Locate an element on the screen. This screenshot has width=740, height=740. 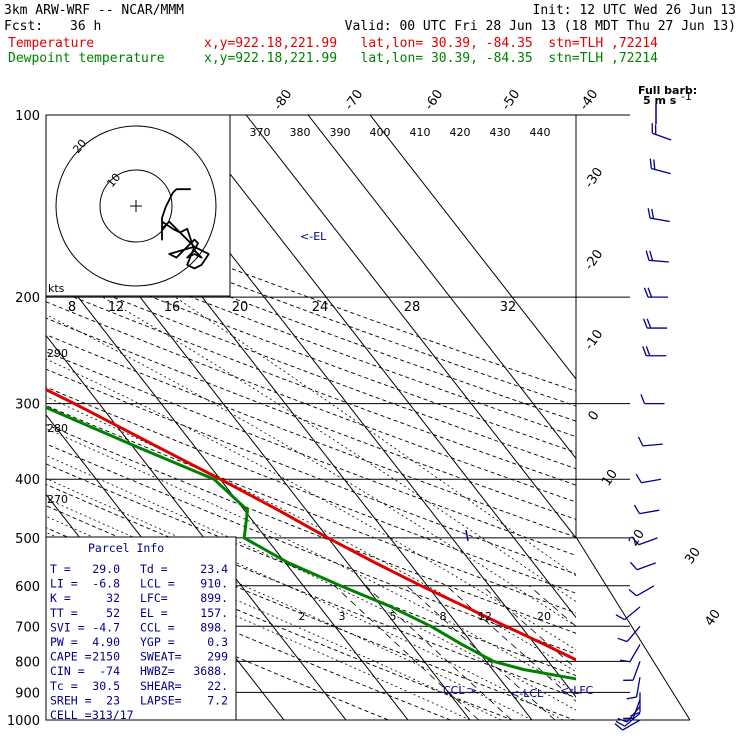
plot-slant-edge is located at coordinates (633, 628).